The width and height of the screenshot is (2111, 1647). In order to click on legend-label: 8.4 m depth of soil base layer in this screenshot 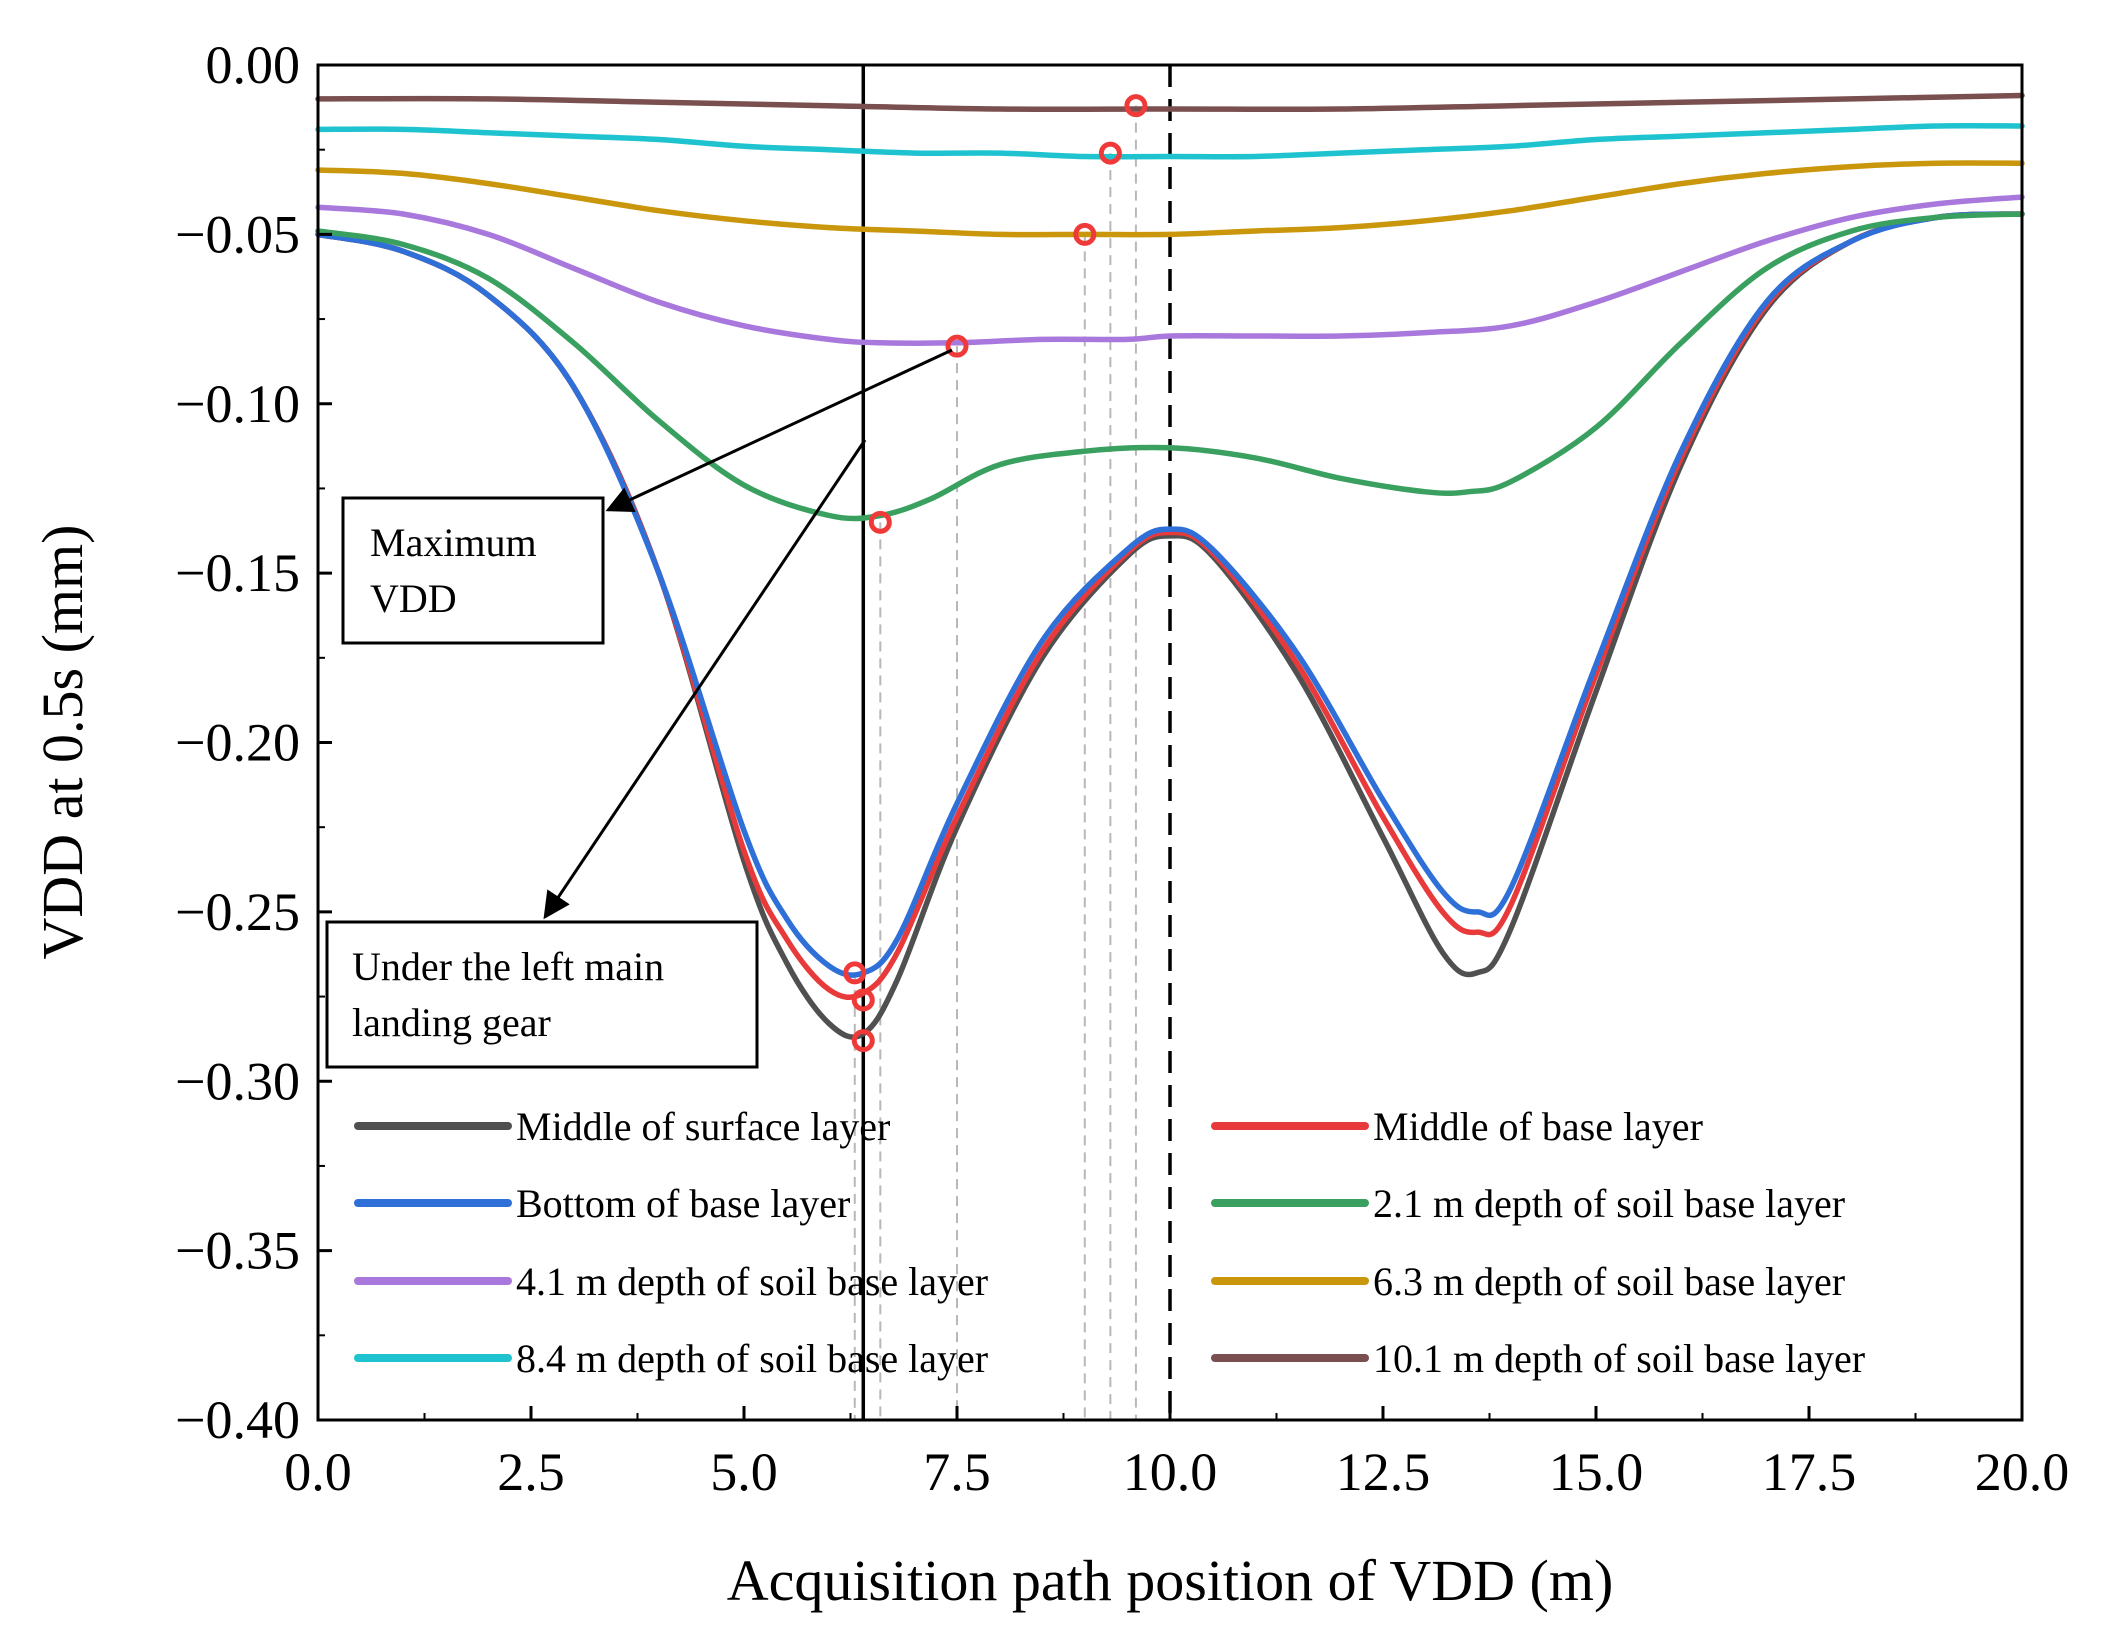, I will do `click(752, 1358)`.